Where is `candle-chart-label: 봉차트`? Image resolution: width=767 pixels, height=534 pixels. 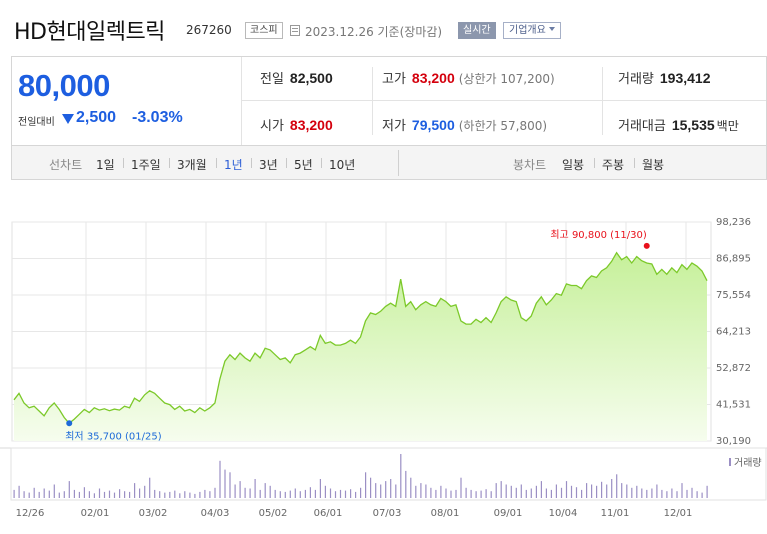
candle-chart-label: 봉차트 is located at coordinates (530, 165).